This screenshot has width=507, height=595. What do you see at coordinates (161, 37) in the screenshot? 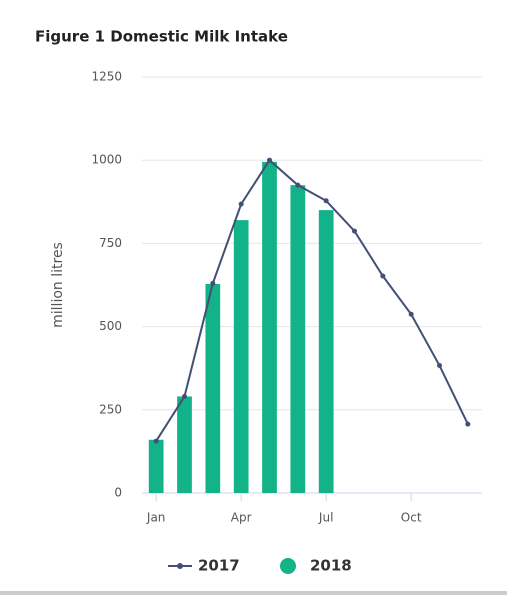
I see `chart-title: Figure 1 Domestic Milk Intake` at bounding box center [161, 37].